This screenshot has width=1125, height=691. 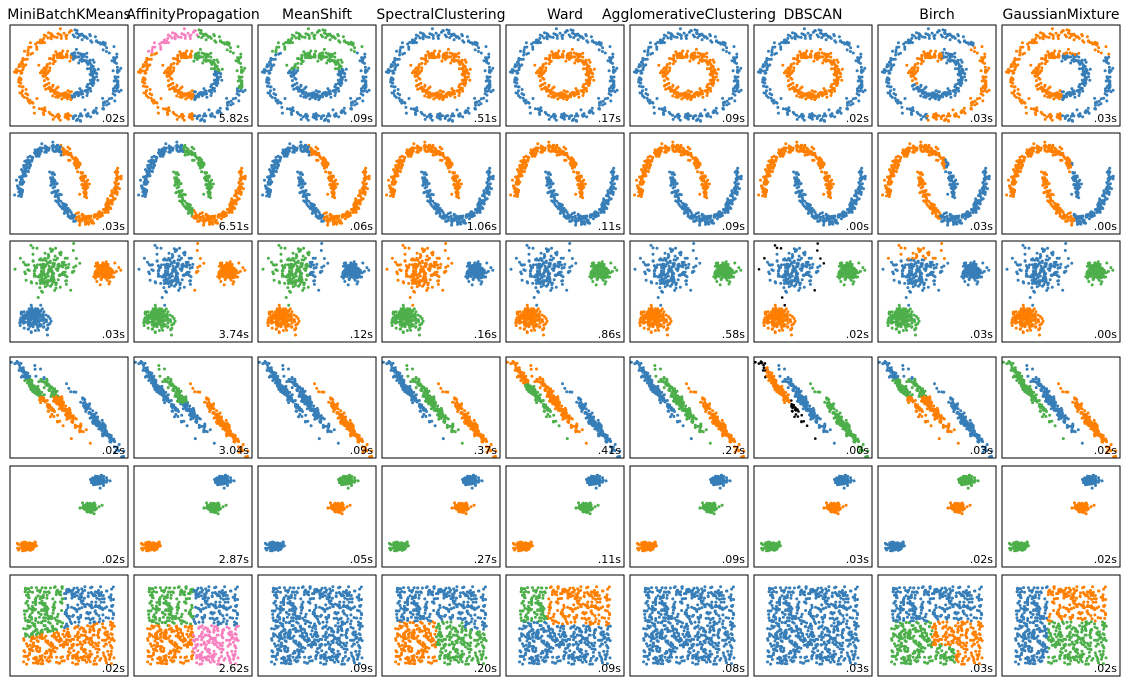 What do you see at coordinates (193, 75) in the screenshot?
I see `subplot-frame` at bounding box center [193, 75].